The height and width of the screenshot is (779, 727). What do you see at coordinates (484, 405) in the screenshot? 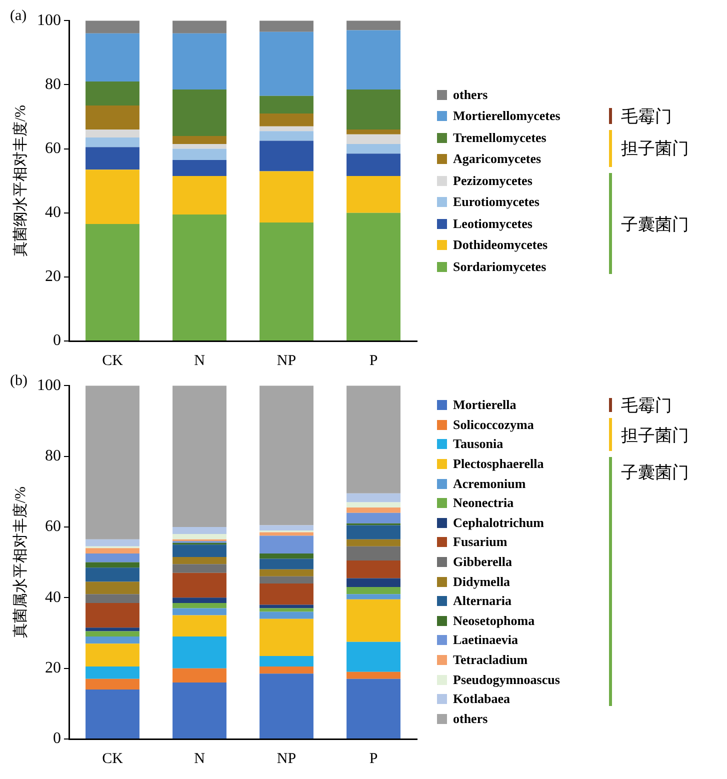
I see `legend-label: Mortierella` at bounding box center [484, 405].